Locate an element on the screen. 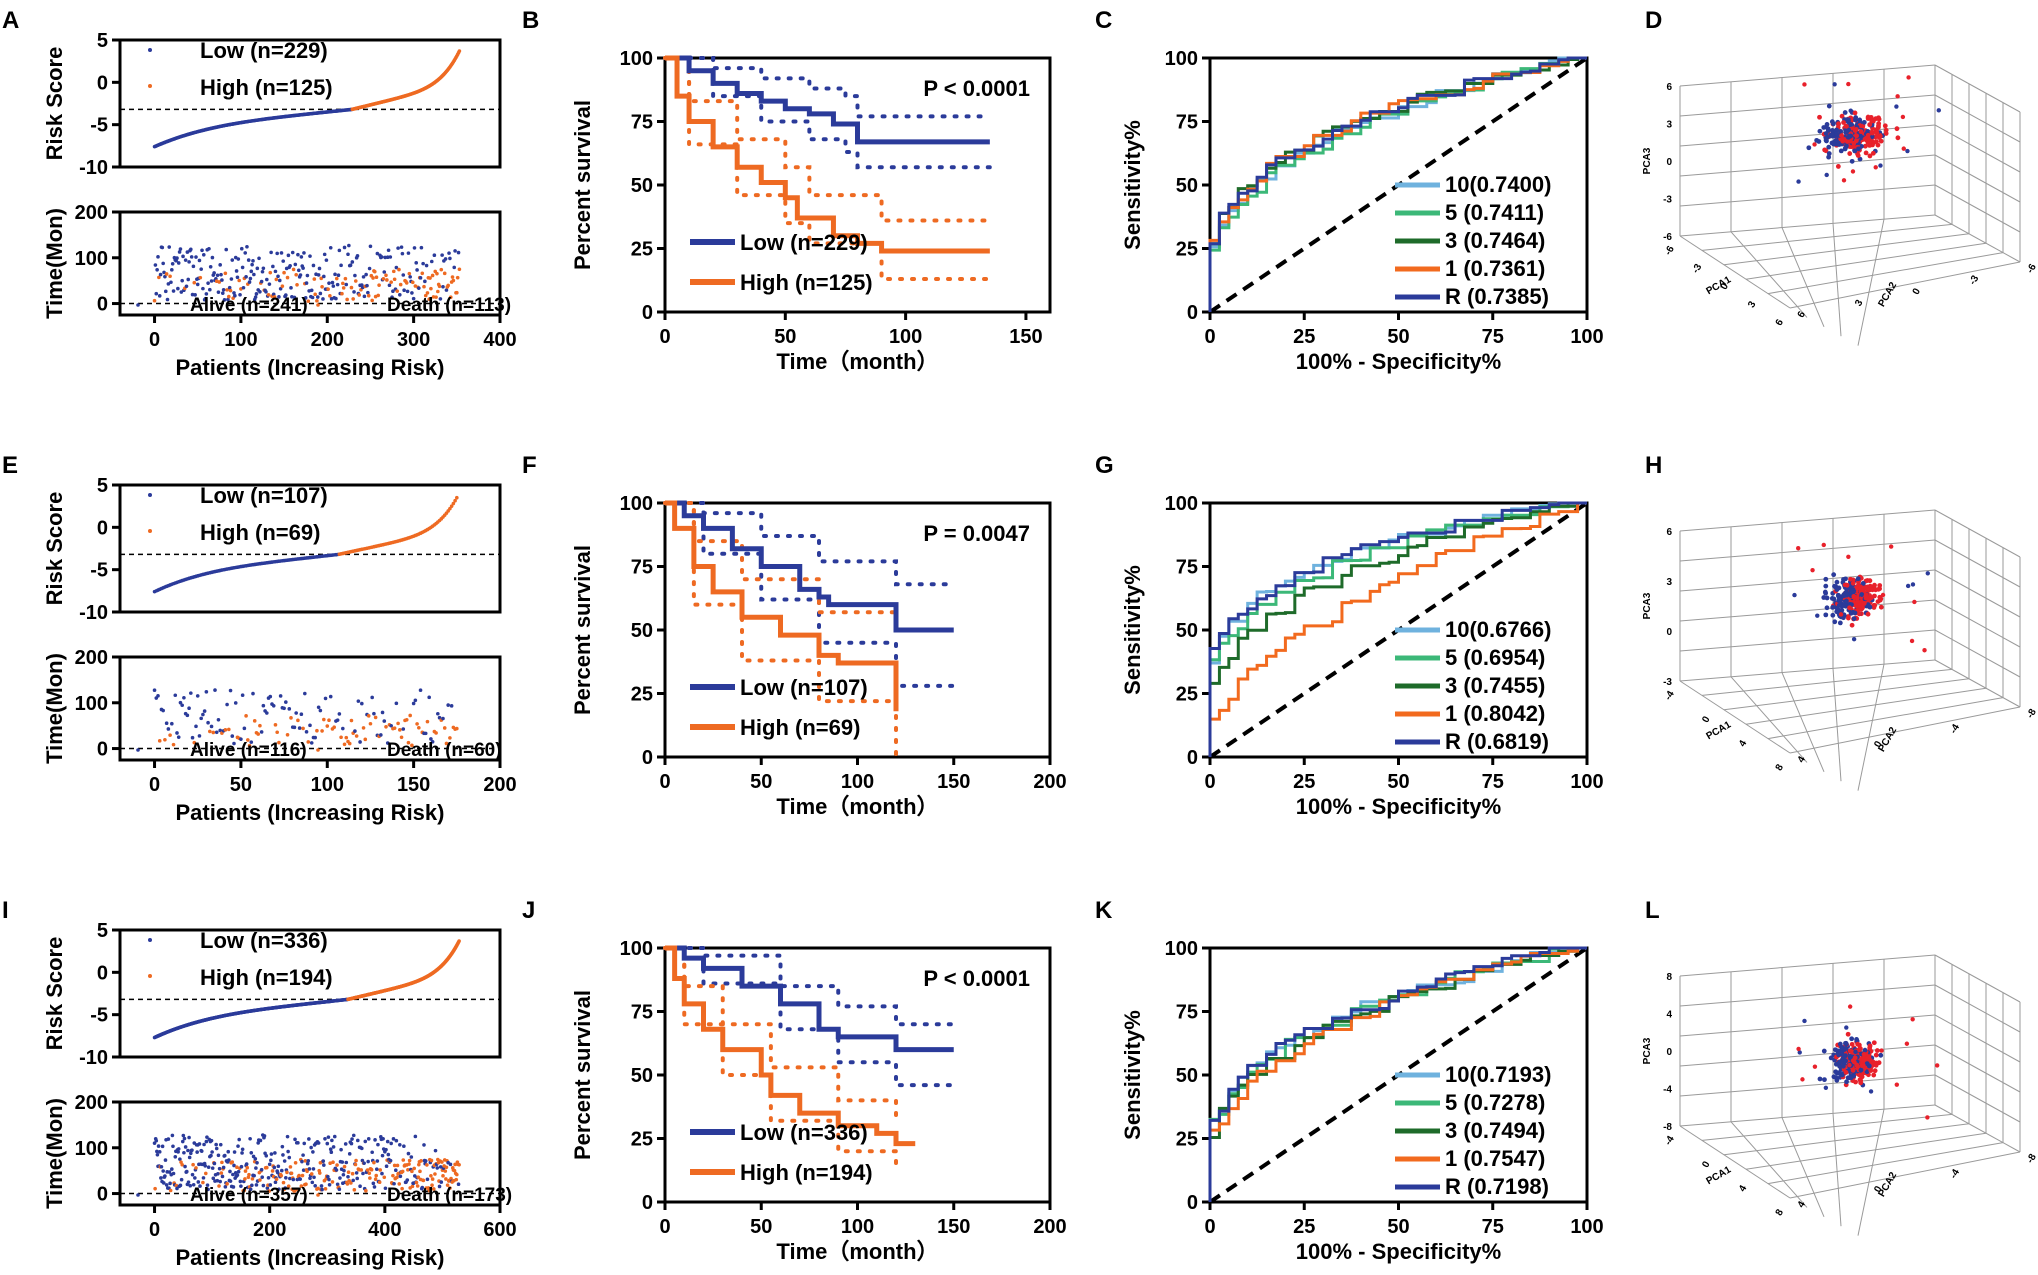 This screenshot has width=2038, height=1275. surv-xtick-label: 0 is located at coordinates (154, 1230).